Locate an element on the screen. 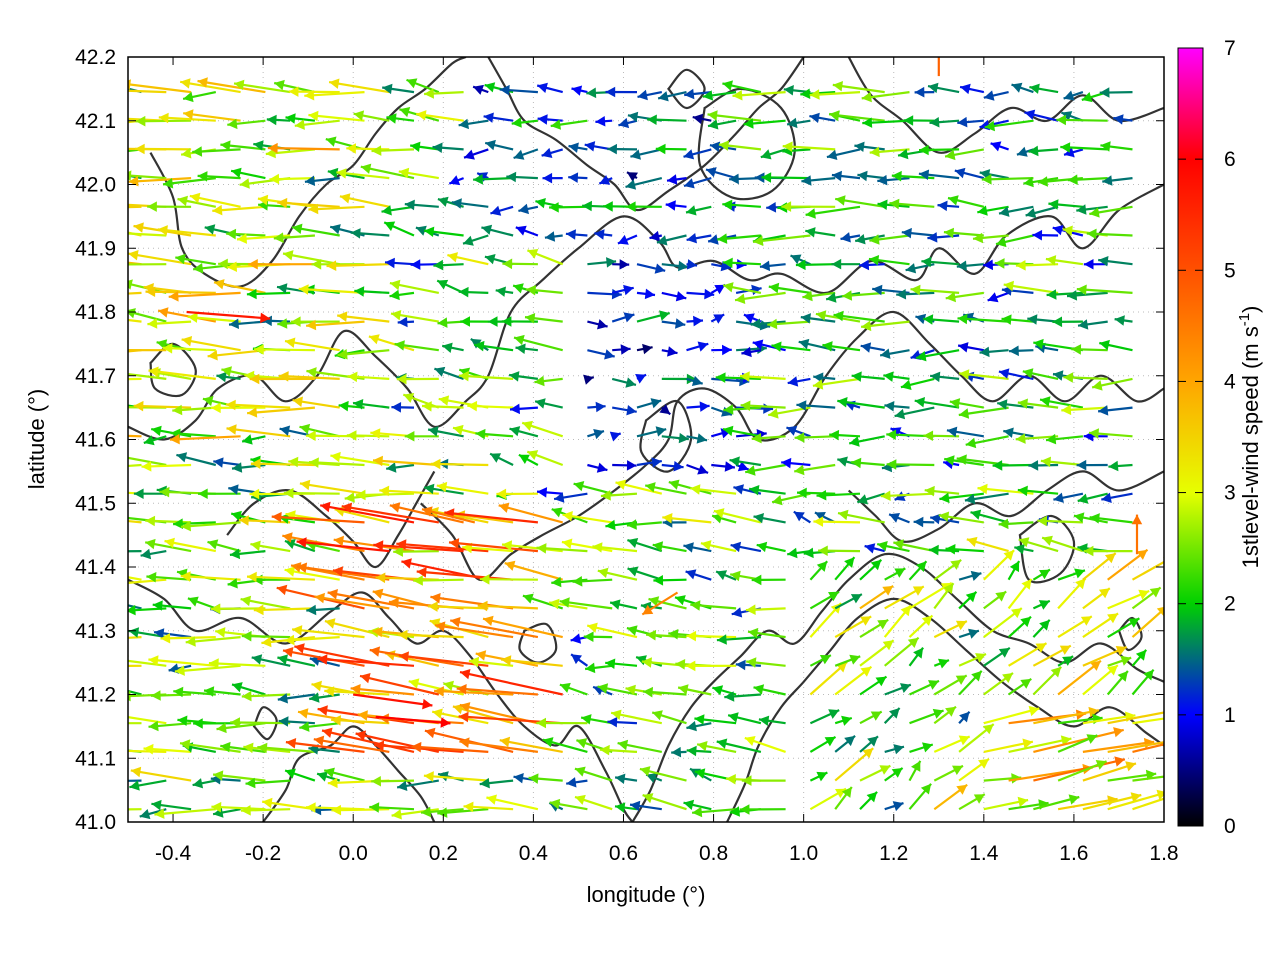  colorbar-tick-label: 3 is located at coordinates (1230, 493).